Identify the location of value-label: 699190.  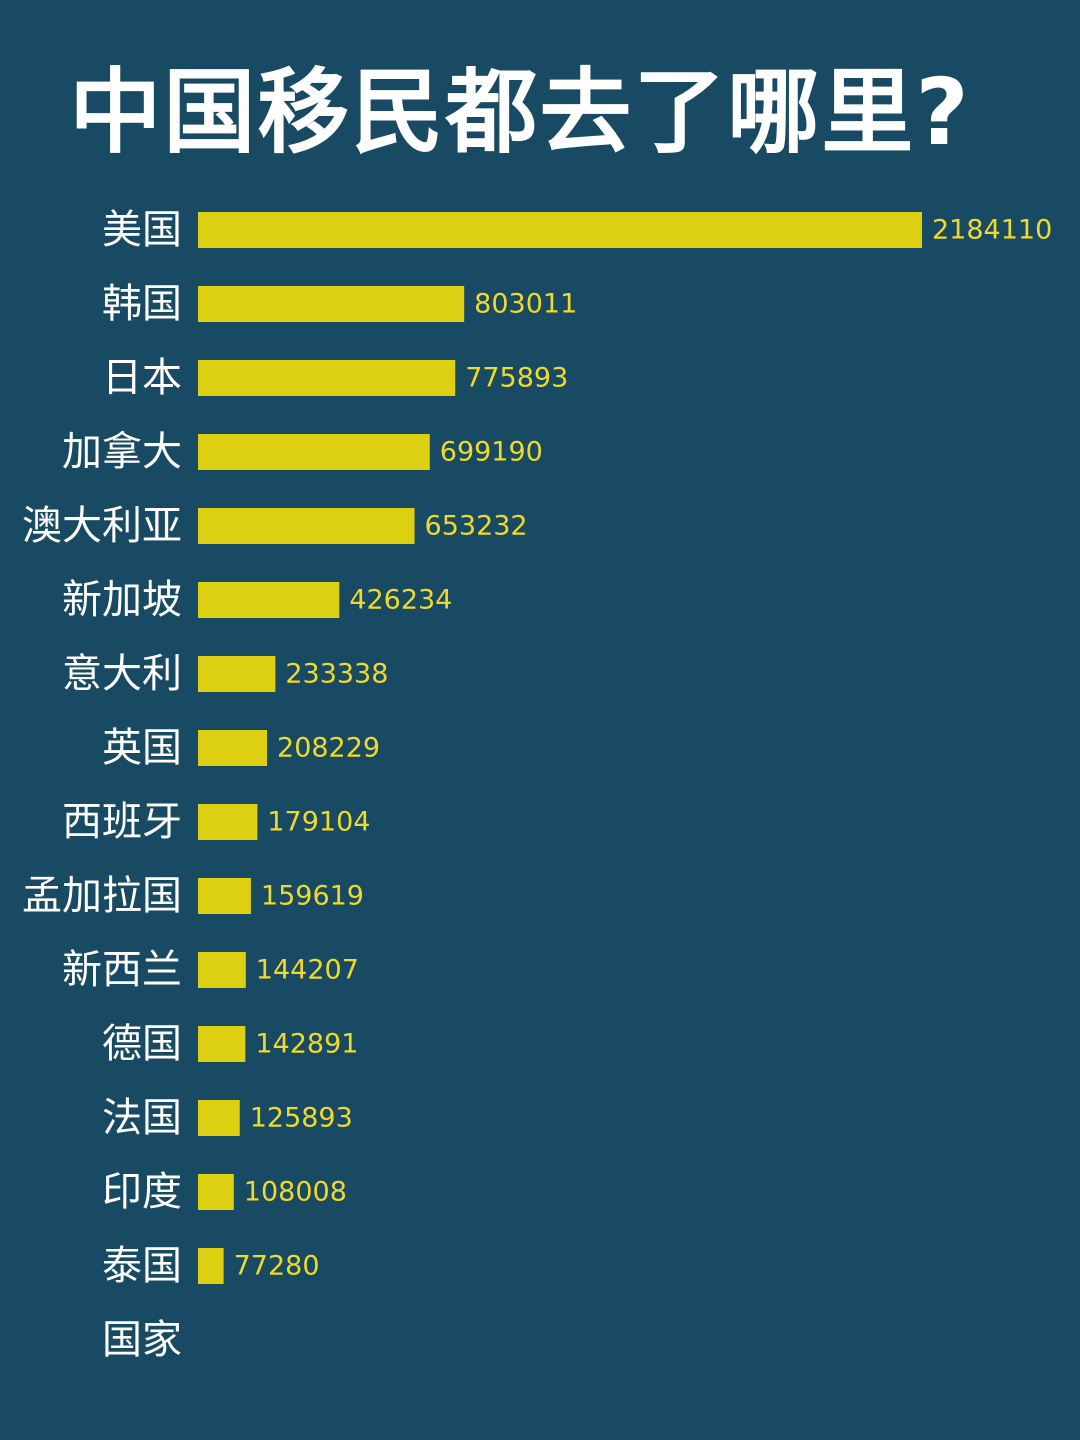
(491, 452).